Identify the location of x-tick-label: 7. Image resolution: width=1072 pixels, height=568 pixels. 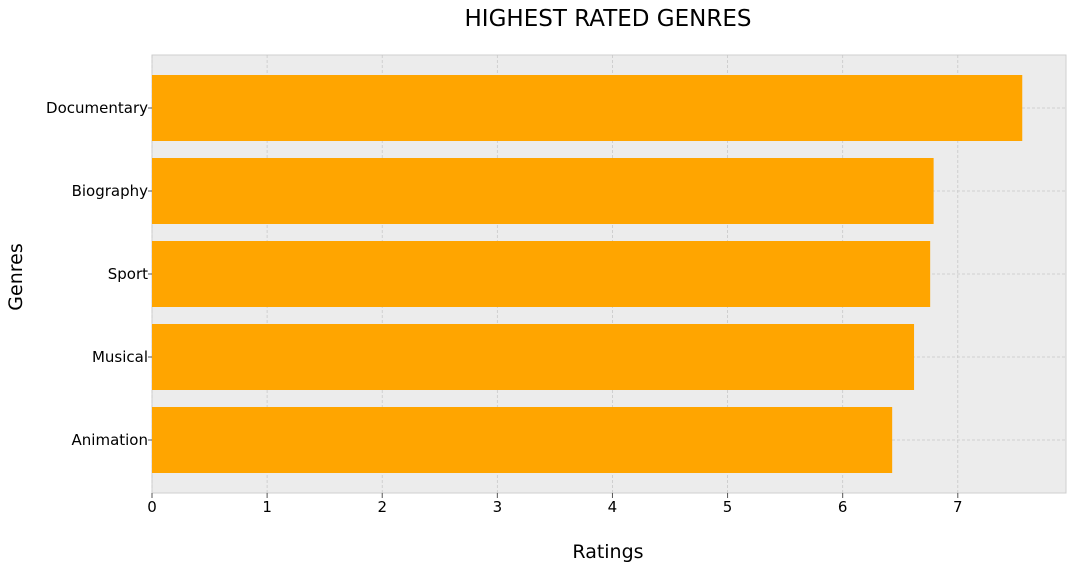
(958, 507).